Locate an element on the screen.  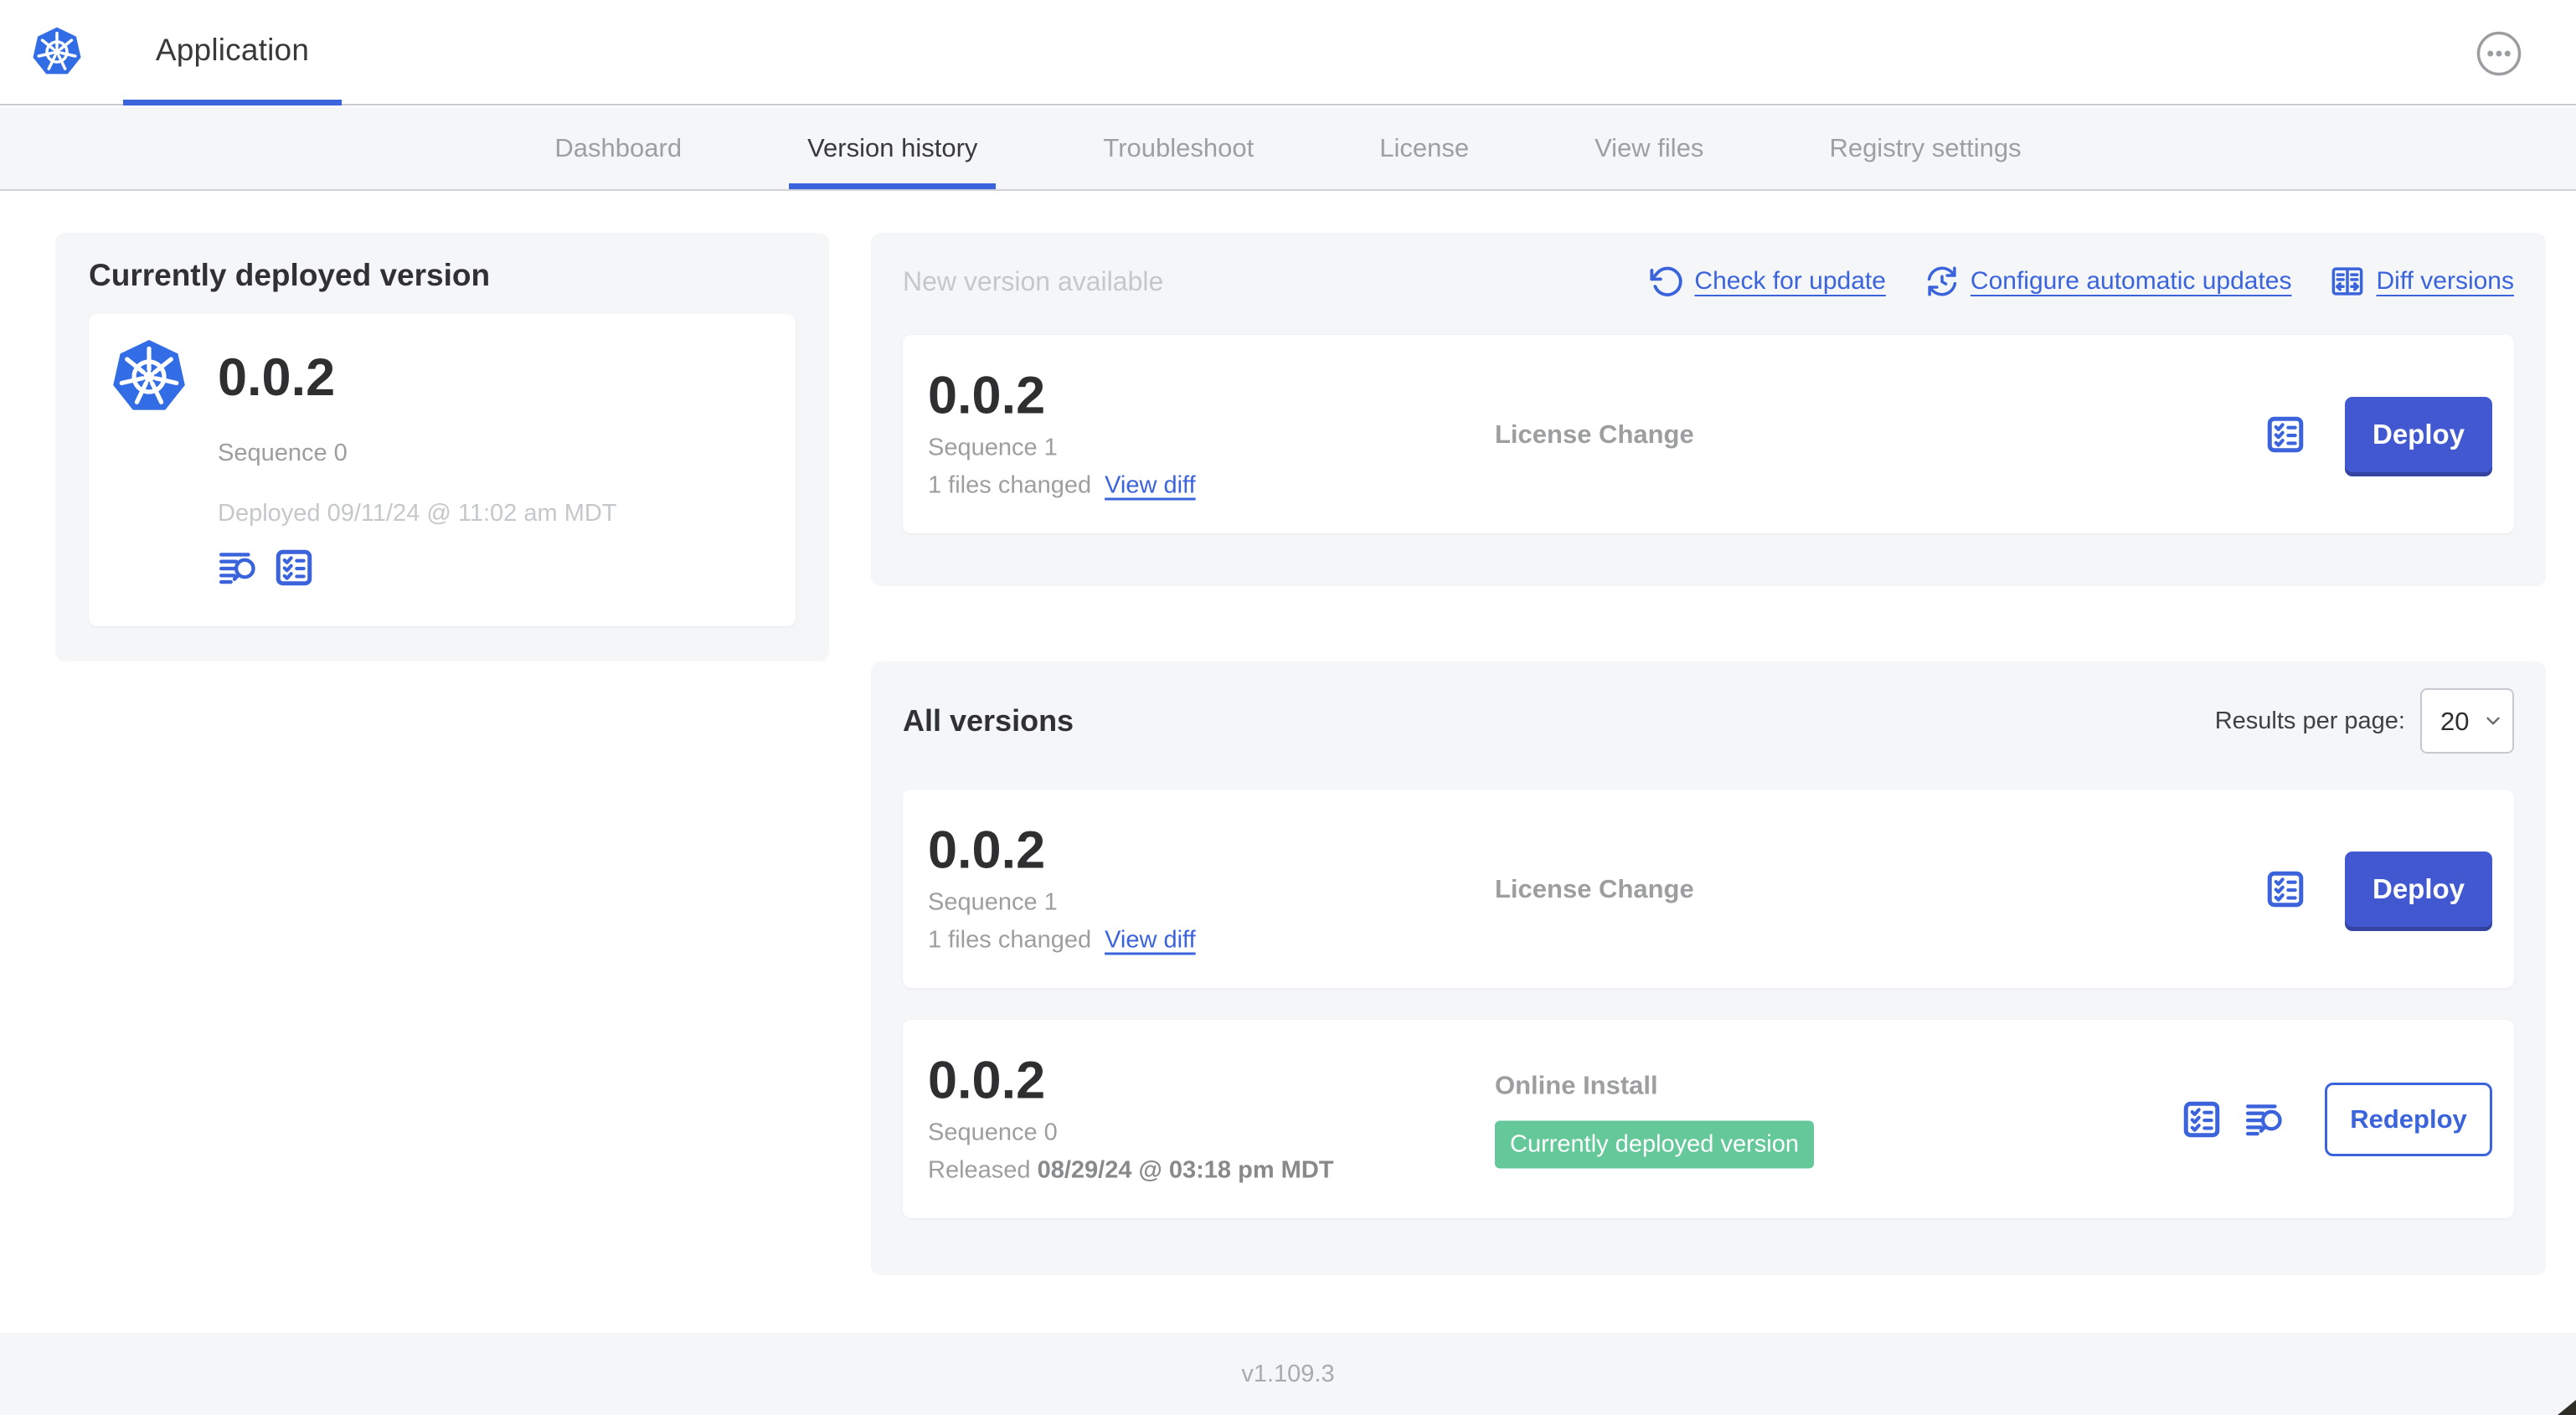
more-options-button is located at coordinates (2499, 53).